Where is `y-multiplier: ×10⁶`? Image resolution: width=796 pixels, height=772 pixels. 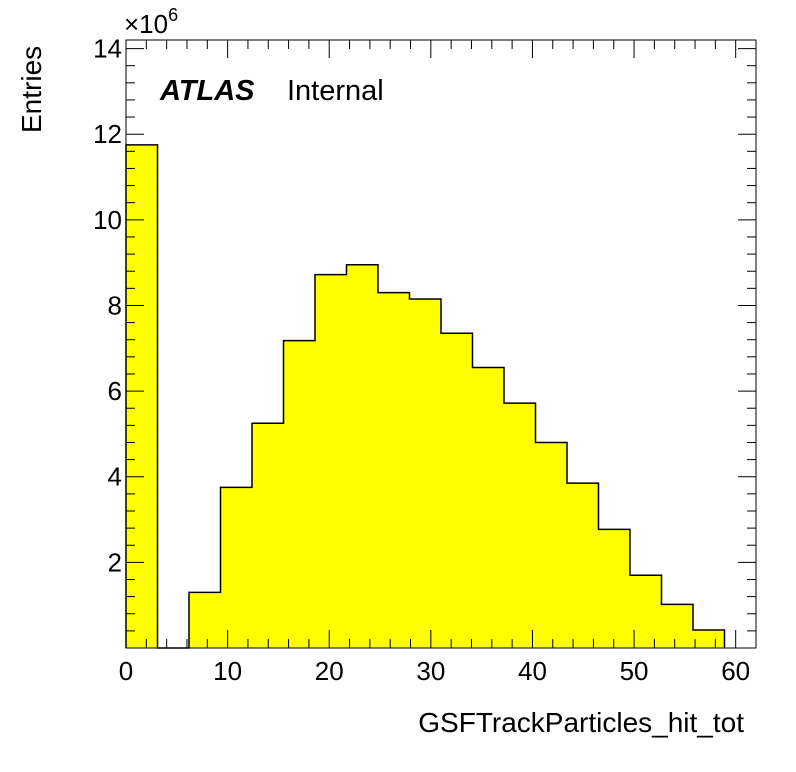 y-multiplier: ×10⁶ is located at coordinates (151, 22).